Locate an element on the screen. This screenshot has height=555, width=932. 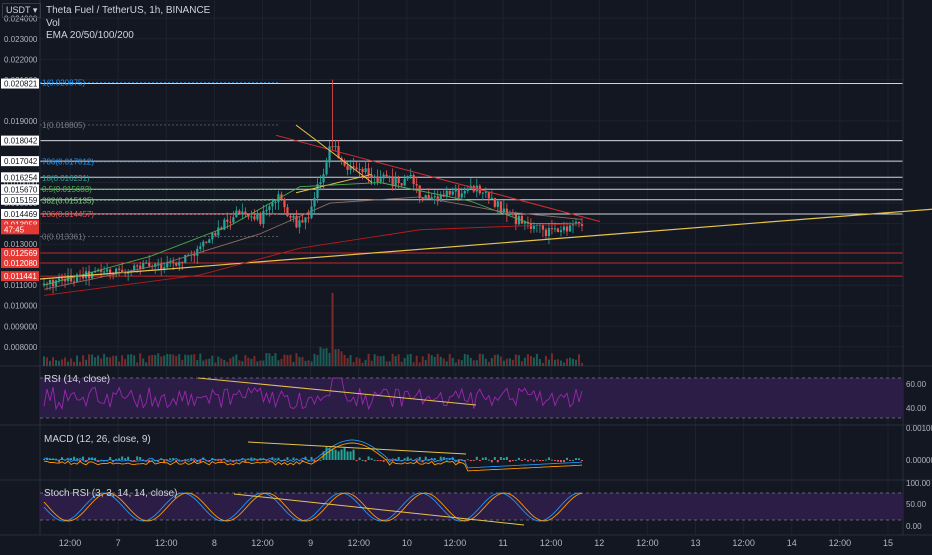
price-tick-label: 0.008000 is located at coordinates (21, 347).